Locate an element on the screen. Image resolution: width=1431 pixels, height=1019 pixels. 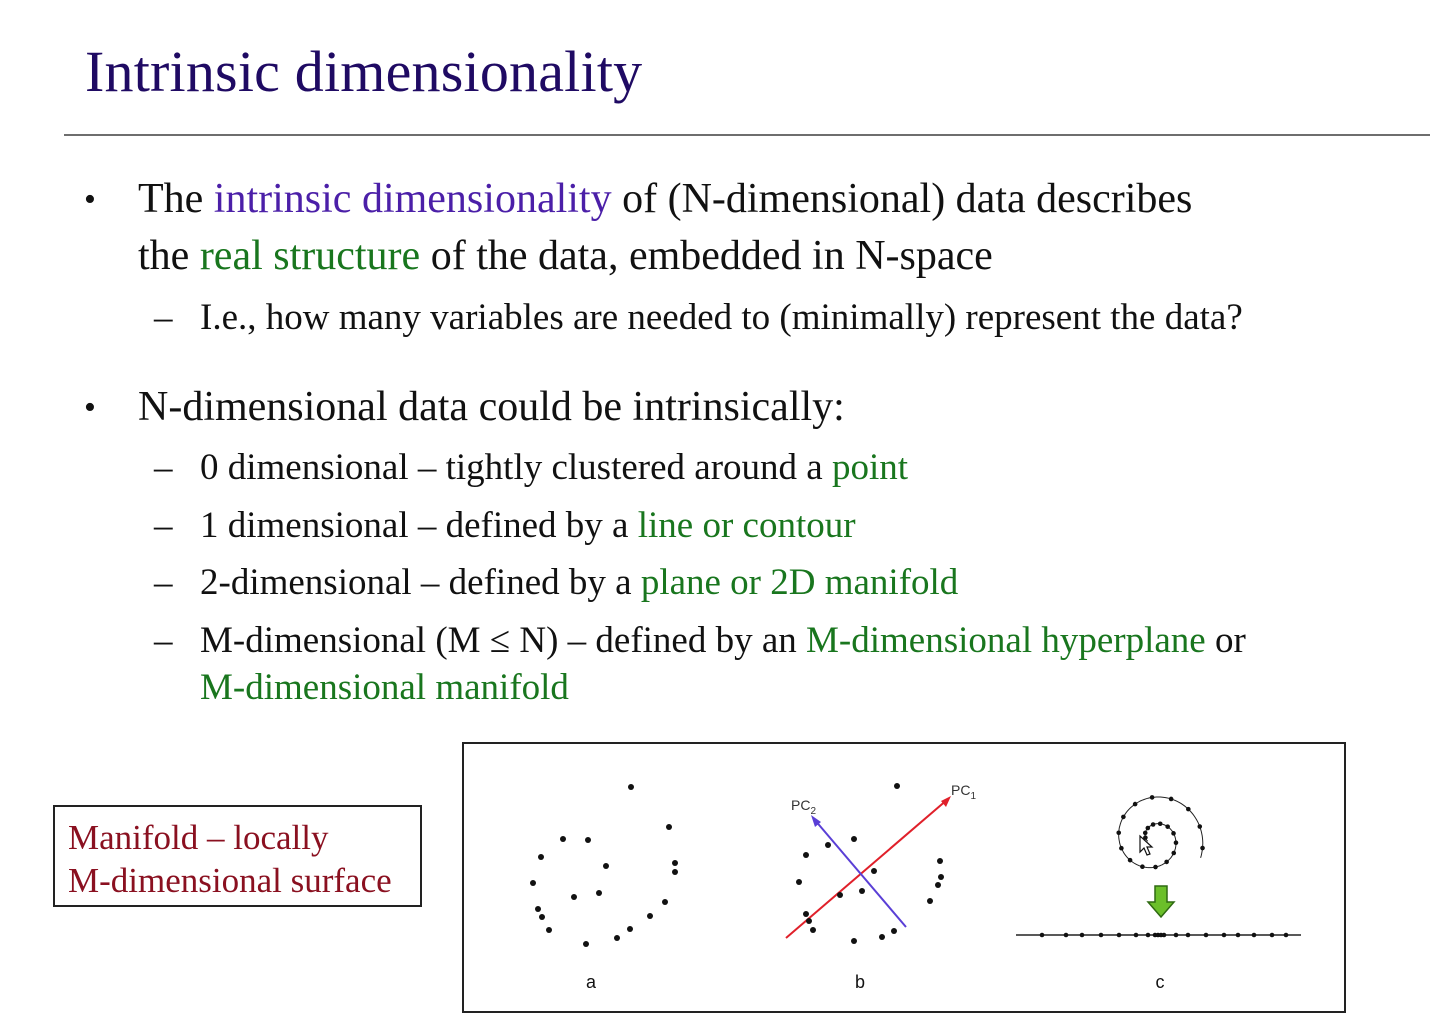
highlight-term: line or contour is located at coordinates (746, 525).